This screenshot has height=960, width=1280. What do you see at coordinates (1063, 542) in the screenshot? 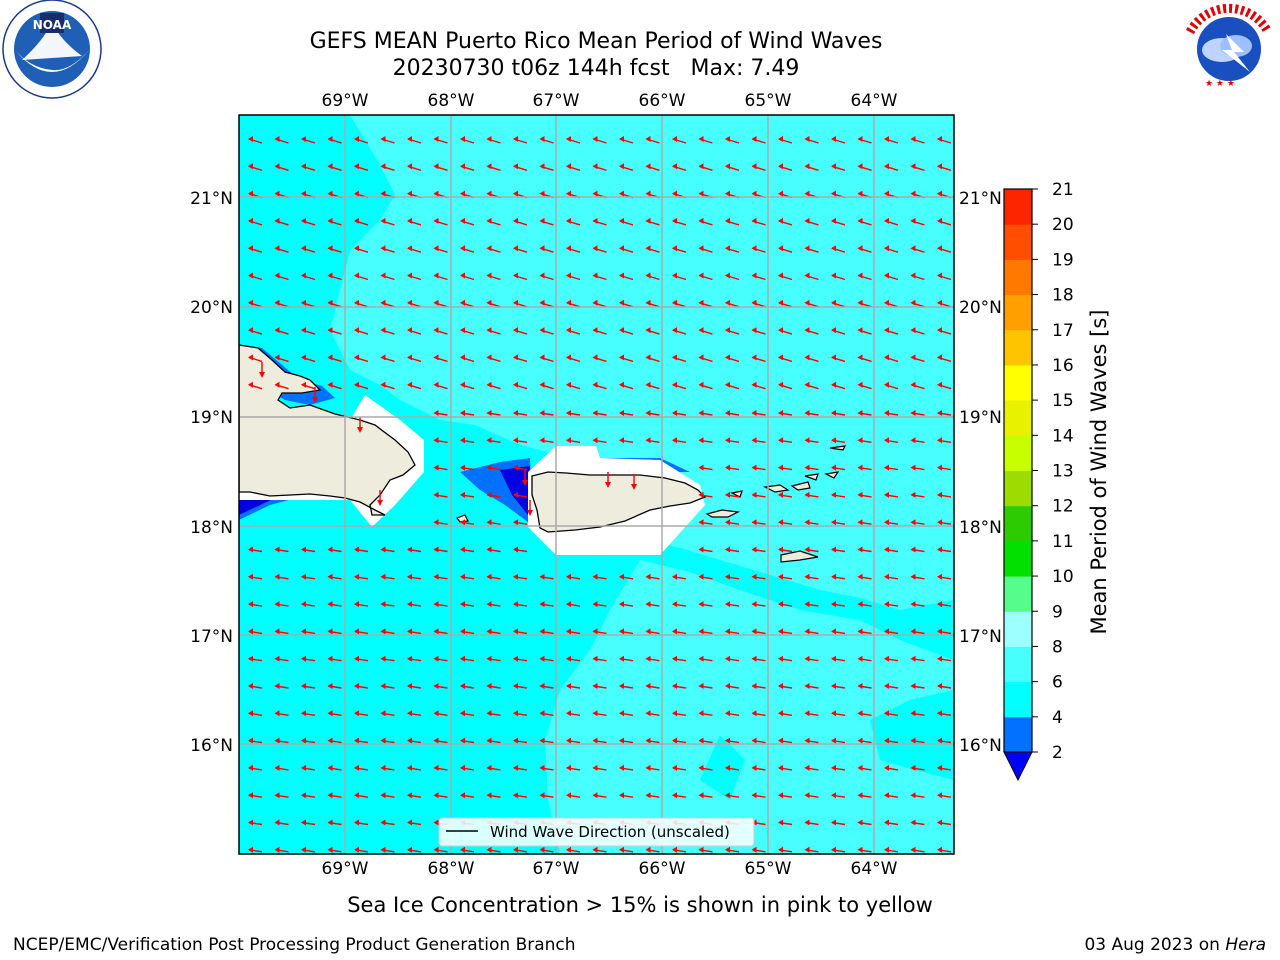
I see `colorbar-tick-label: 11` at bounding box center [1063, 542].